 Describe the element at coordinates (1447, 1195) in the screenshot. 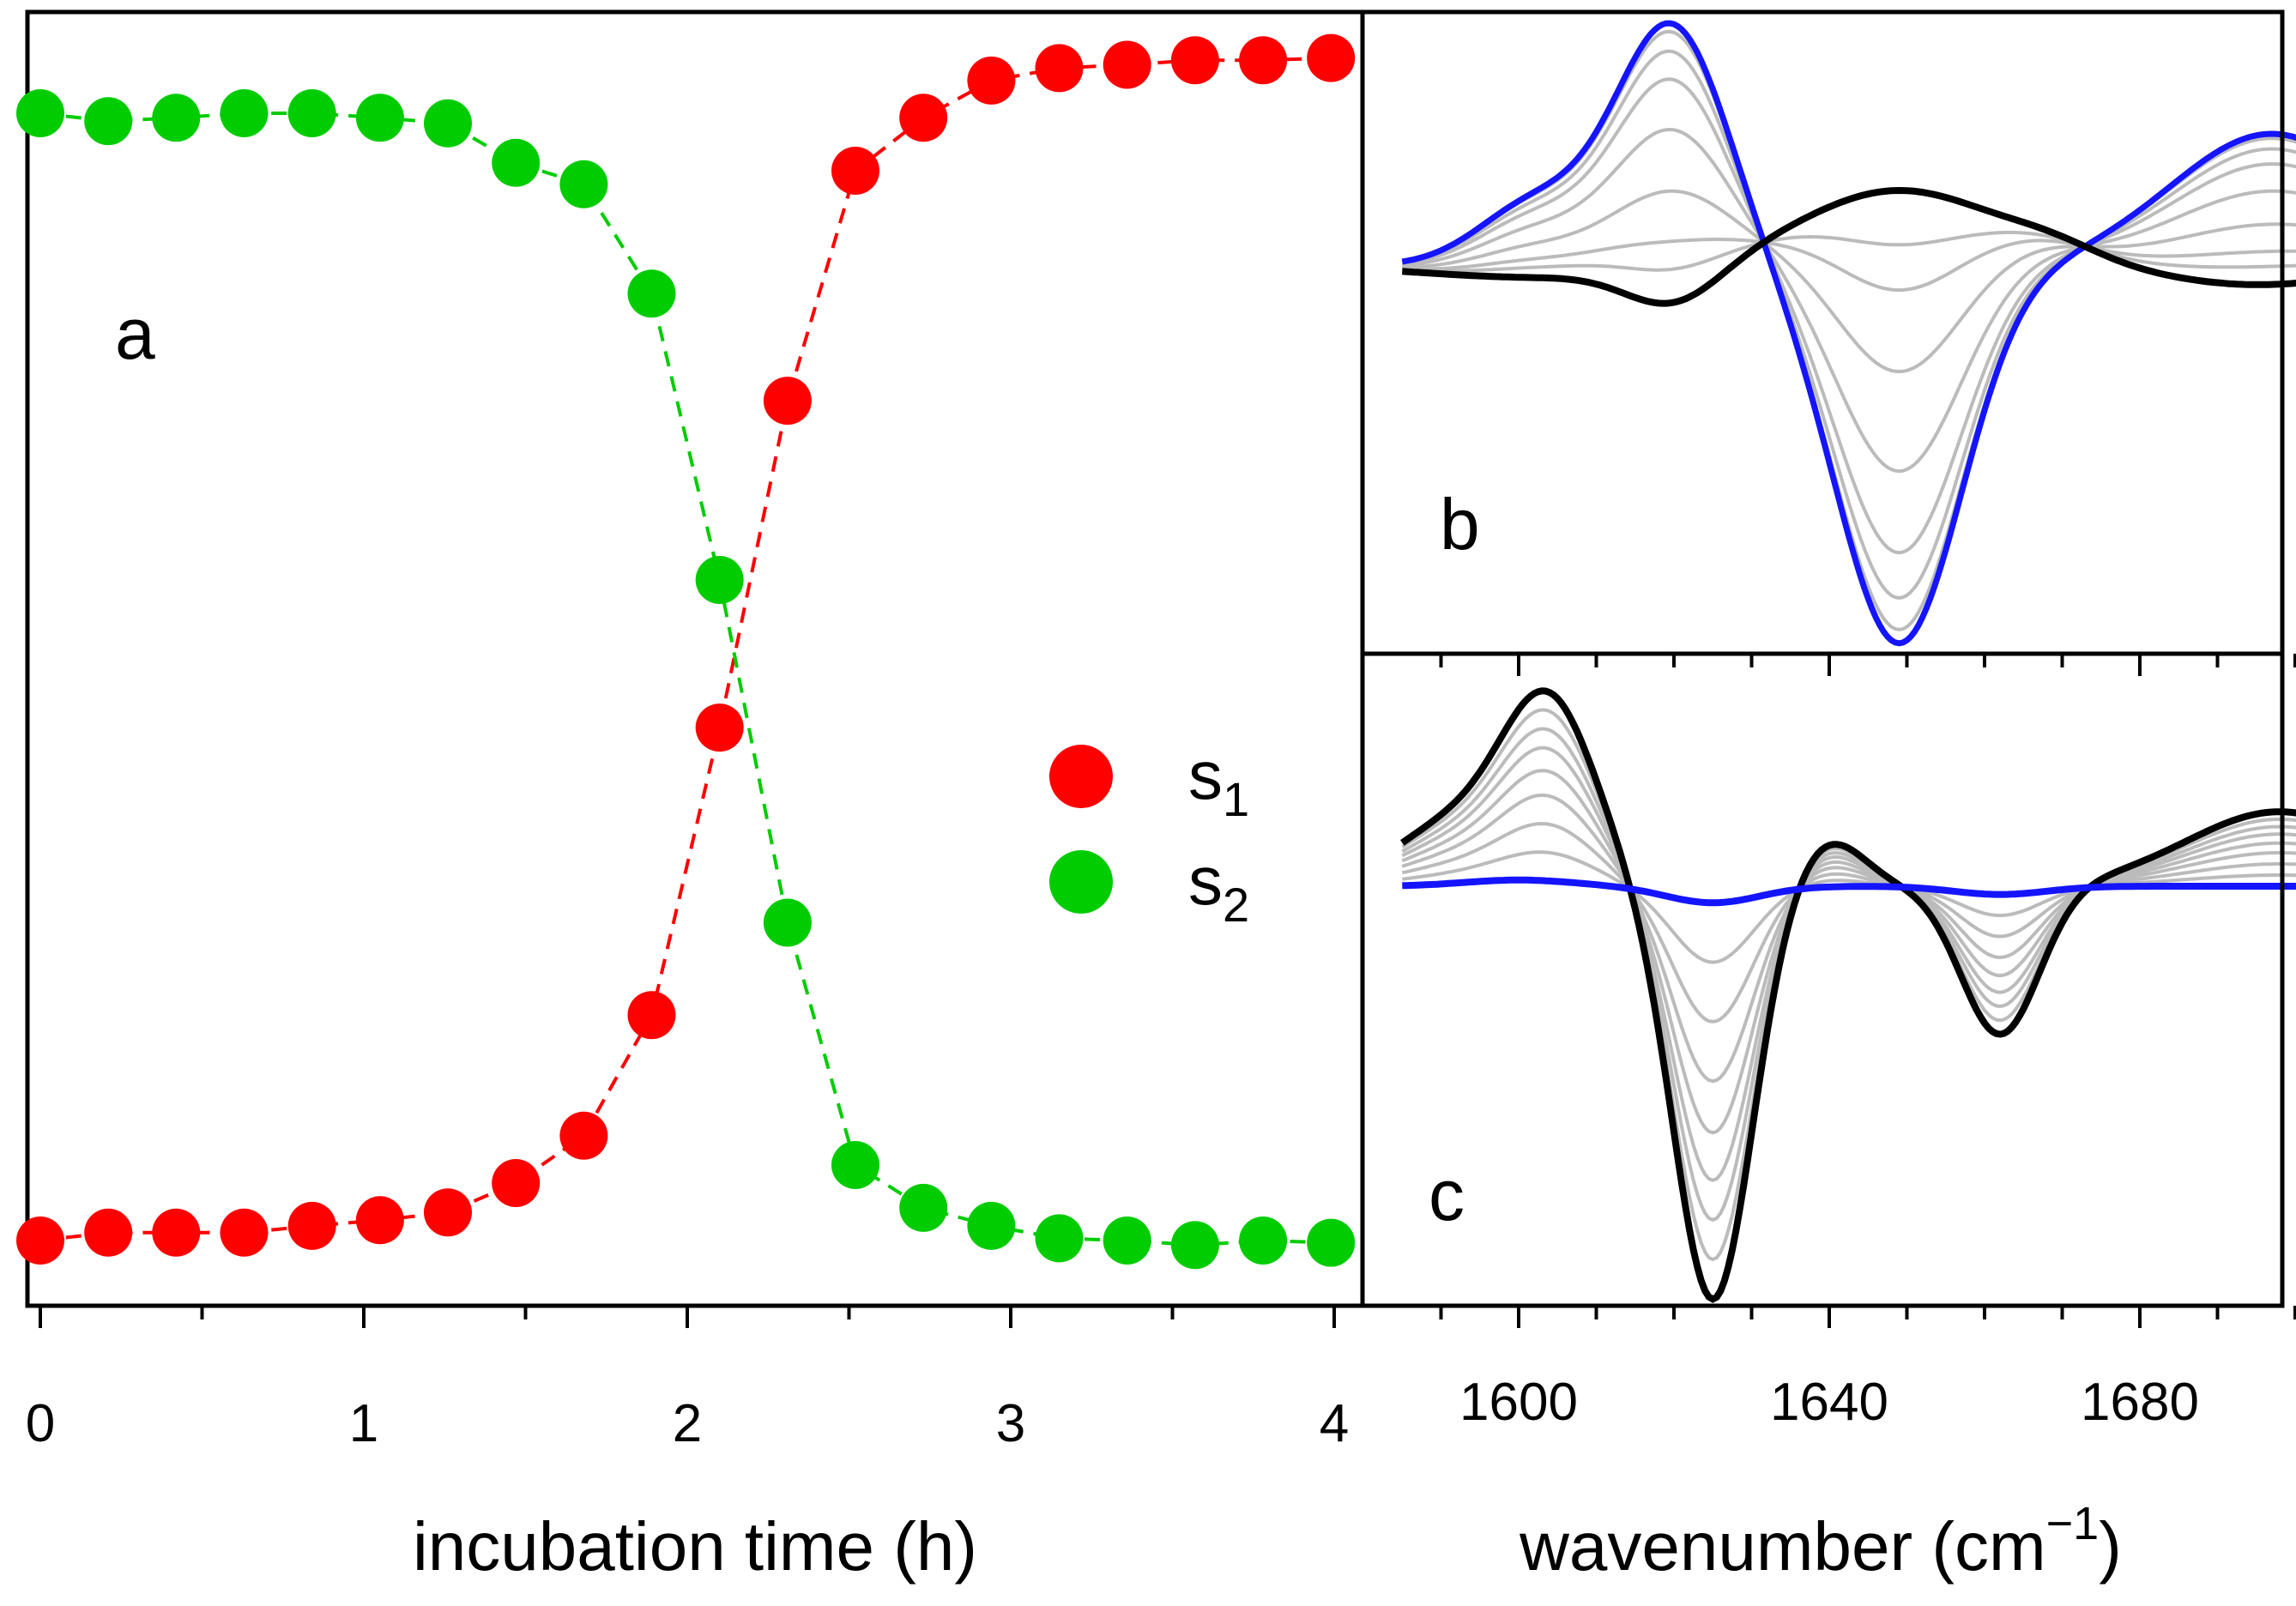

I see `panel-label-c: c` at that location.